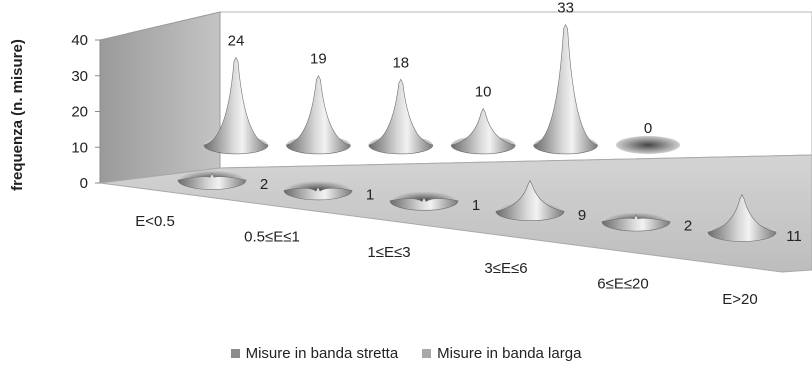 The width and height of the screenshot is (812, 378). What do you see at coordinates (155, 221) in the screenshot?
I see `x-category-label: E<0.5` at bounding box center [155, 221].